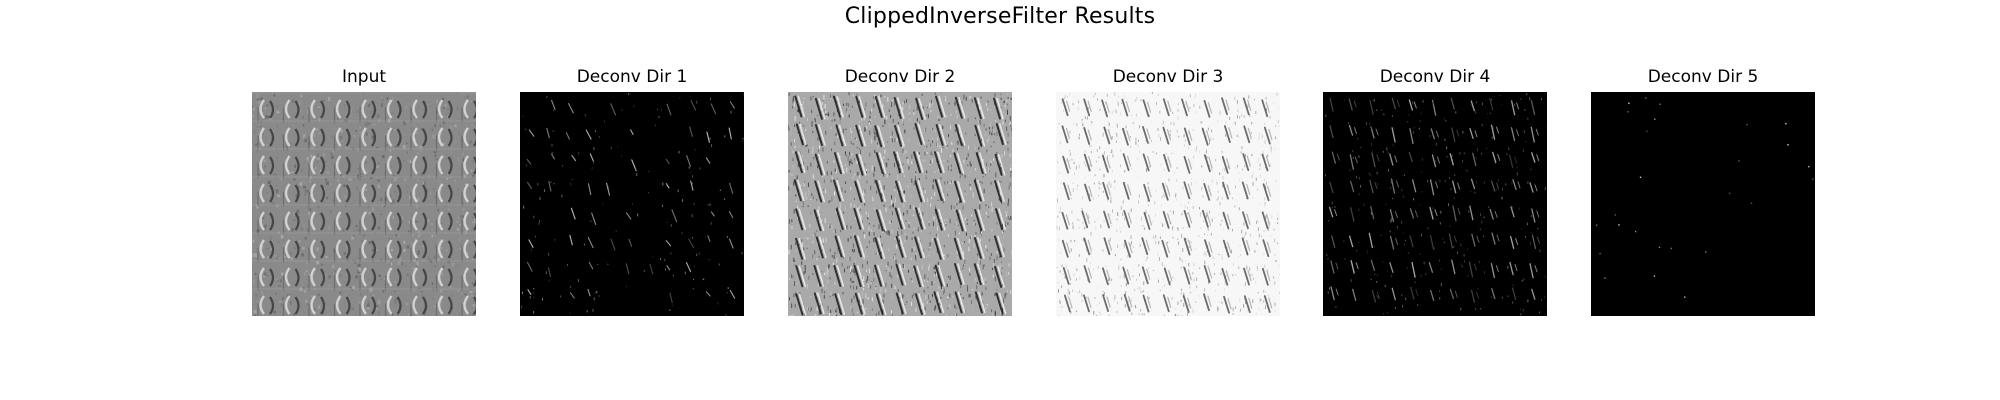 The image size is (2000, 400). What do you see at coordinates (1000, 16) in the screenshot?
I see `figure-title: ClippedInverseFilter Results` at bounding box center [1000, 16].